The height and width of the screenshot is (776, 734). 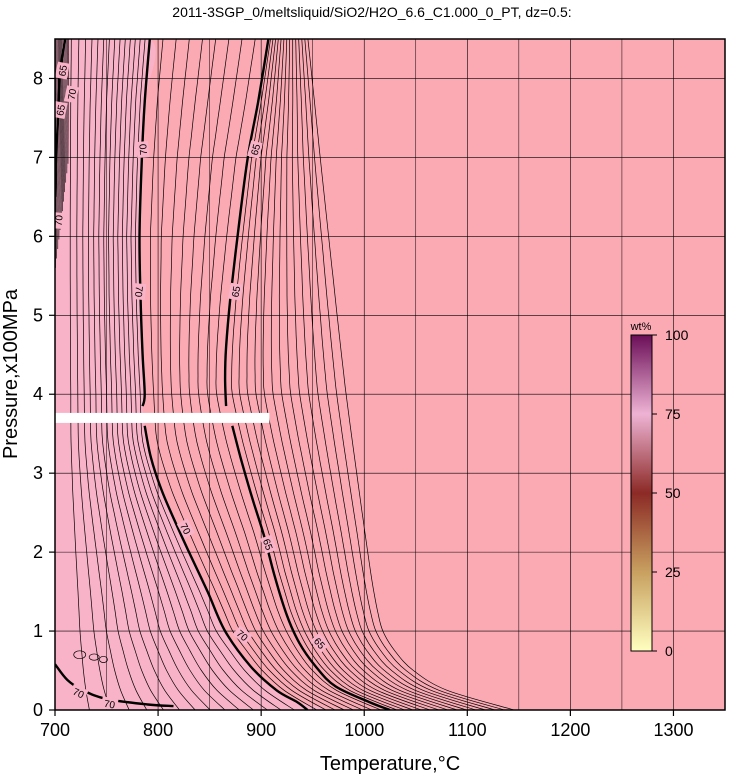 I want to click on colorbar-tick-label: 50, so click(x=673, y=493).